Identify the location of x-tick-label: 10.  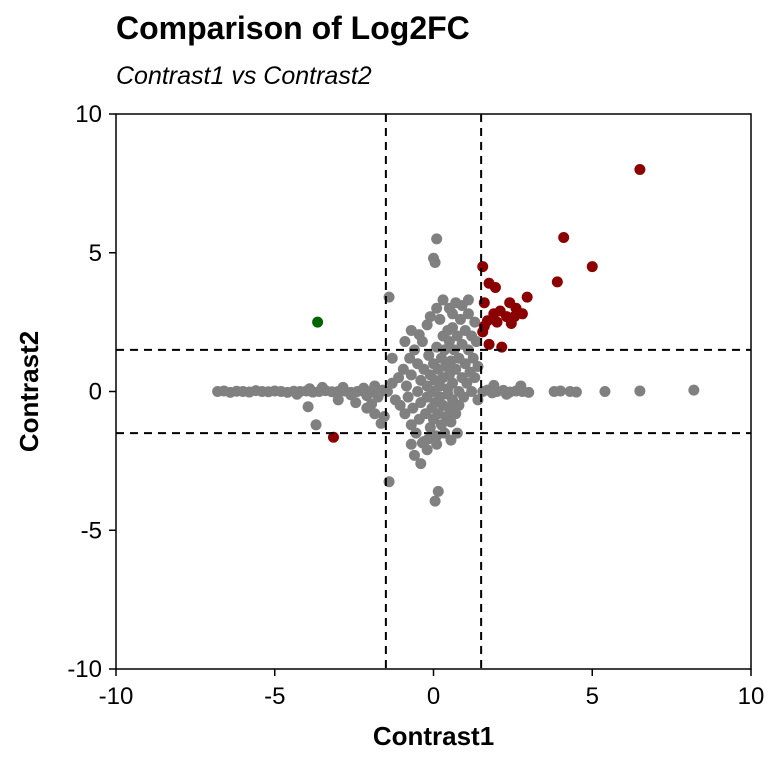
(751, 696).